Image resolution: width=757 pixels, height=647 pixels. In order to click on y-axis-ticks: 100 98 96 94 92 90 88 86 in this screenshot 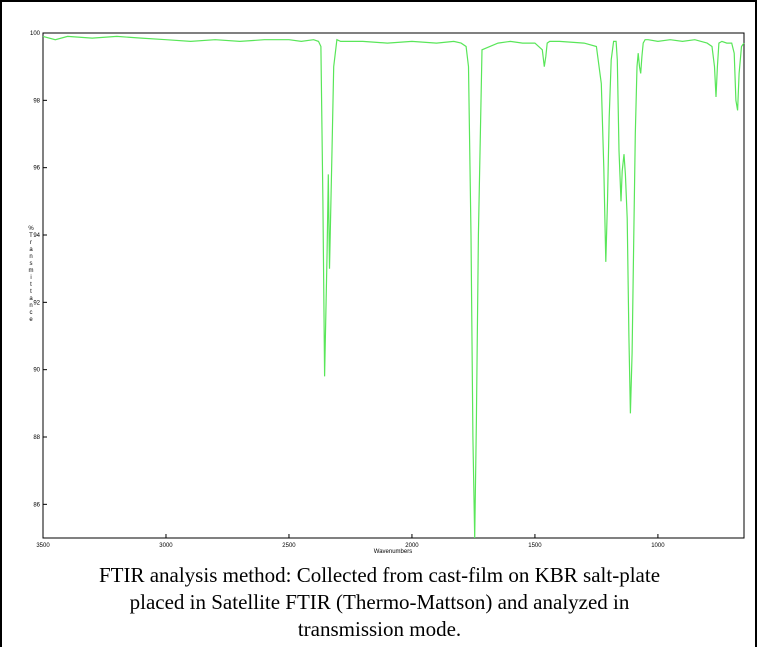, I will do `click(38, 269)`.